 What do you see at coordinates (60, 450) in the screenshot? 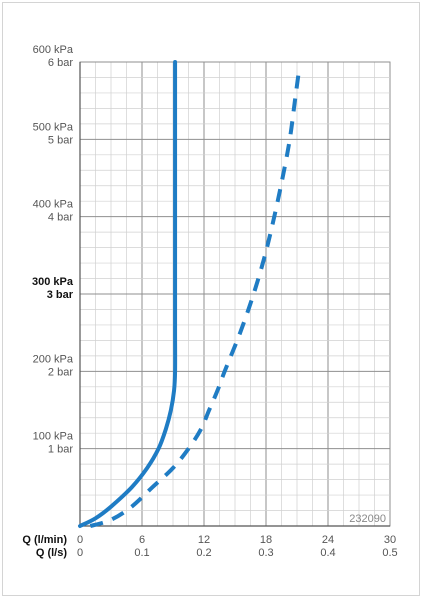
I see `y-tick-label-bar: 1 bar` at bounding box center [60, 450].